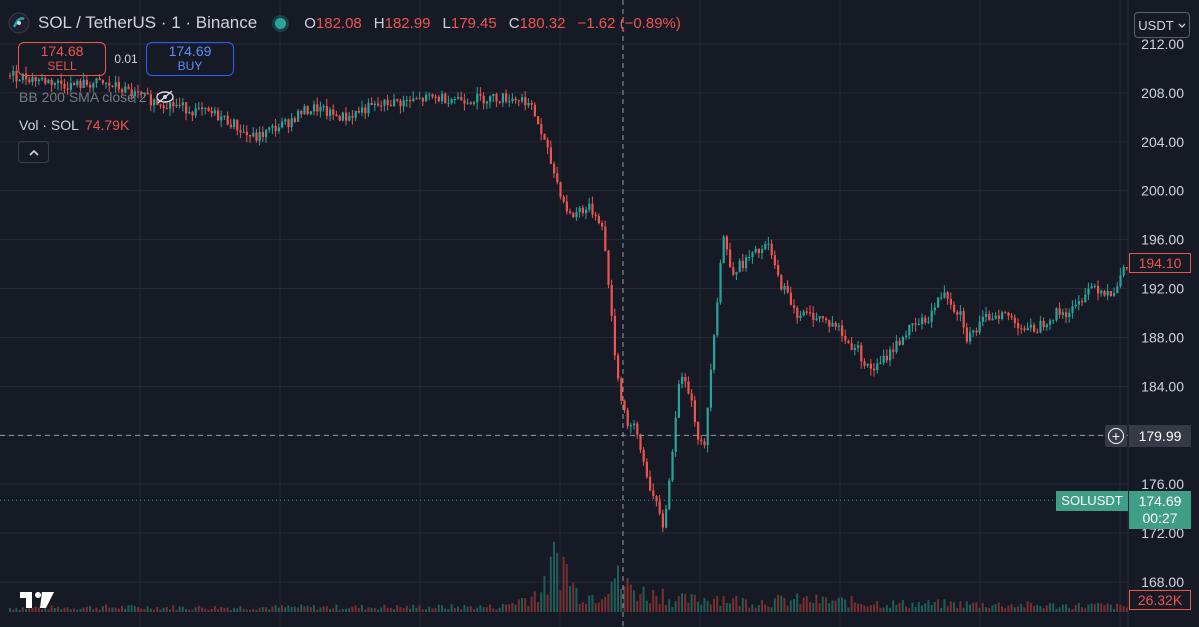 Image resolution: width=1199 pixels, height=627 pixels. What do you see at coordinates (62, 59) in the screenshot?
I see `sell-button: 174.68 SELL` at bounding box center [62, 59].